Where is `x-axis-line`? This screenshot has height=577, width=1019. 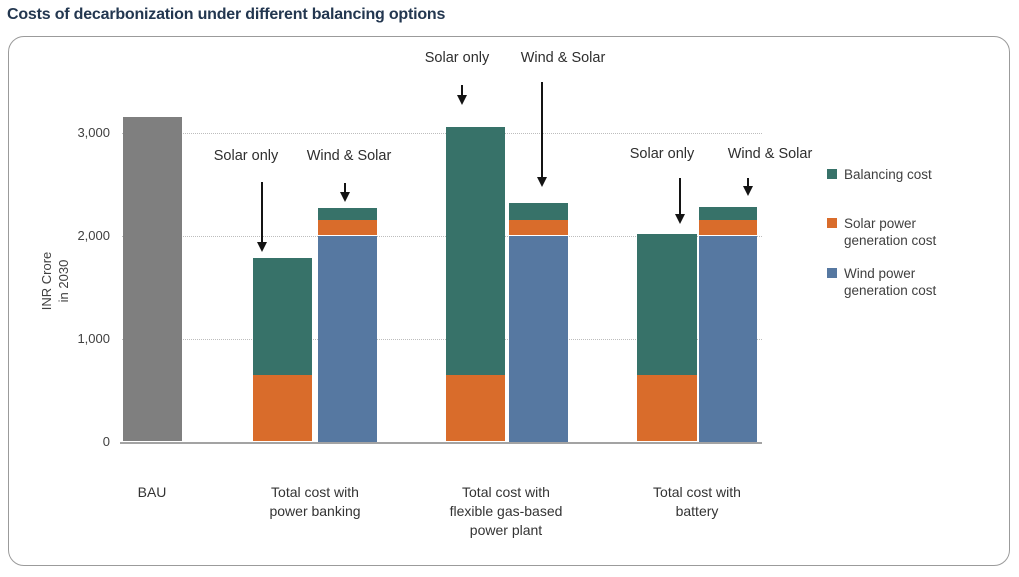
x-axis-line is located at coordinates (441, 442).